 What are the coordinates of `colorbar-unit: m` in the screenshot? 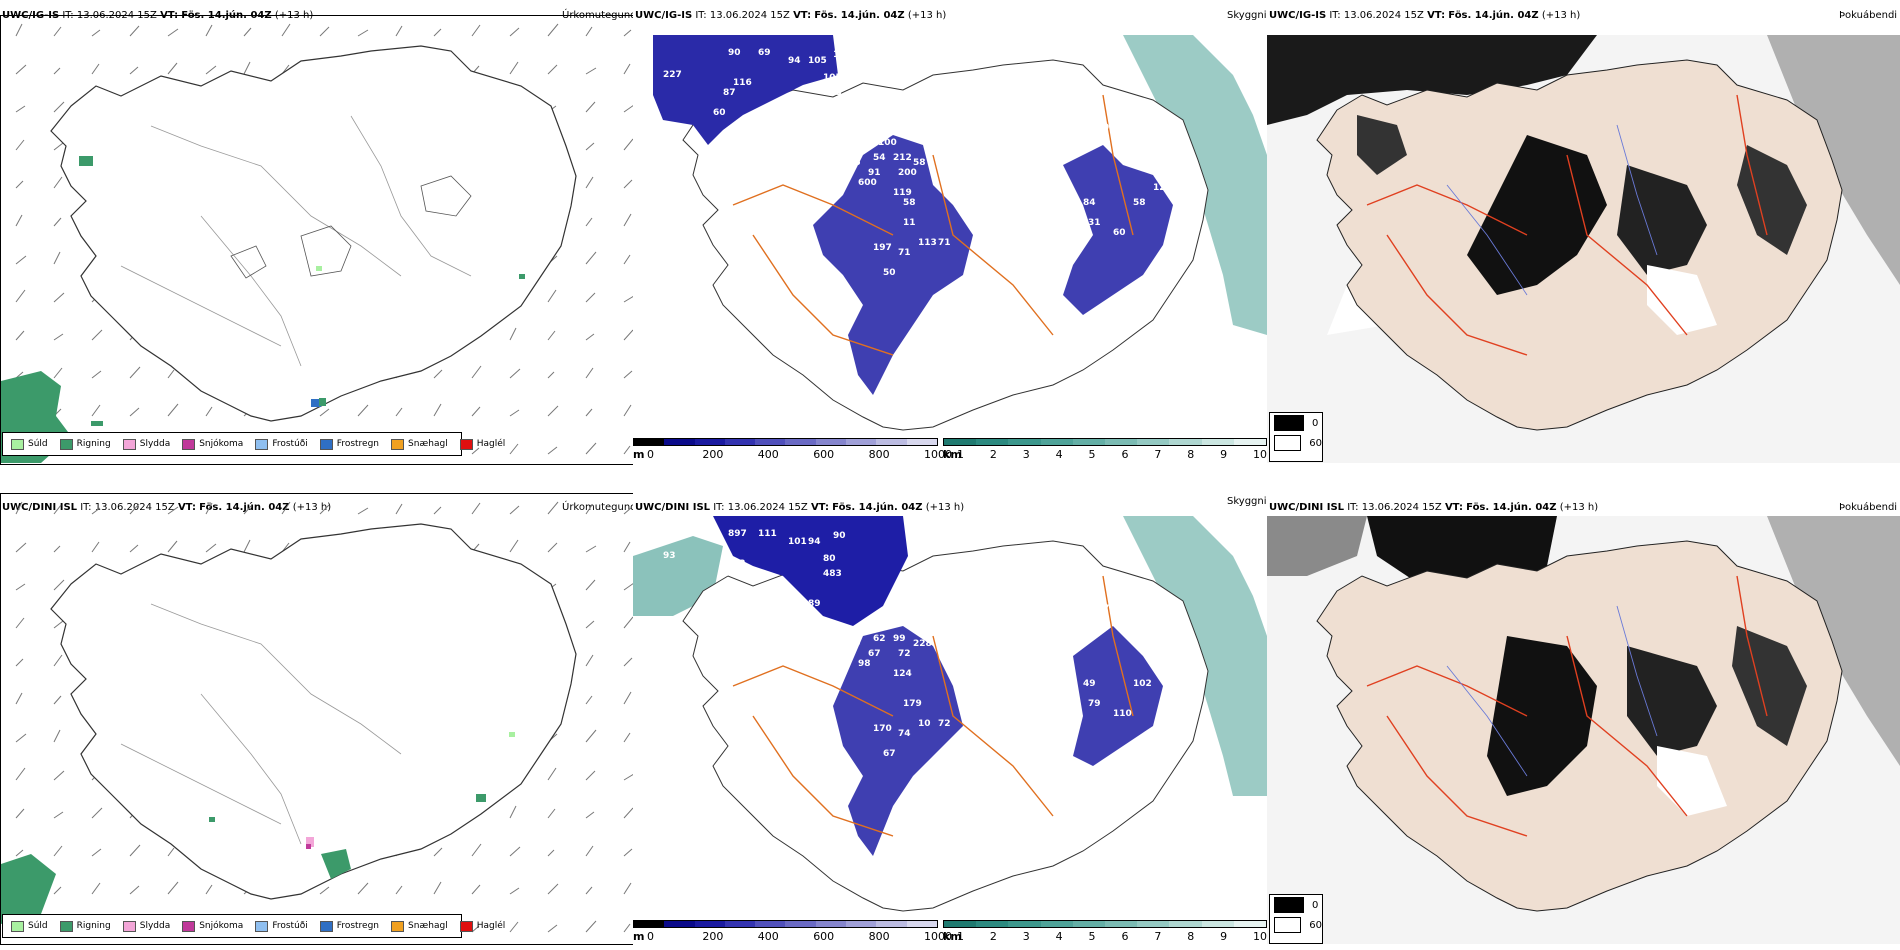 It's located at (639, 936).